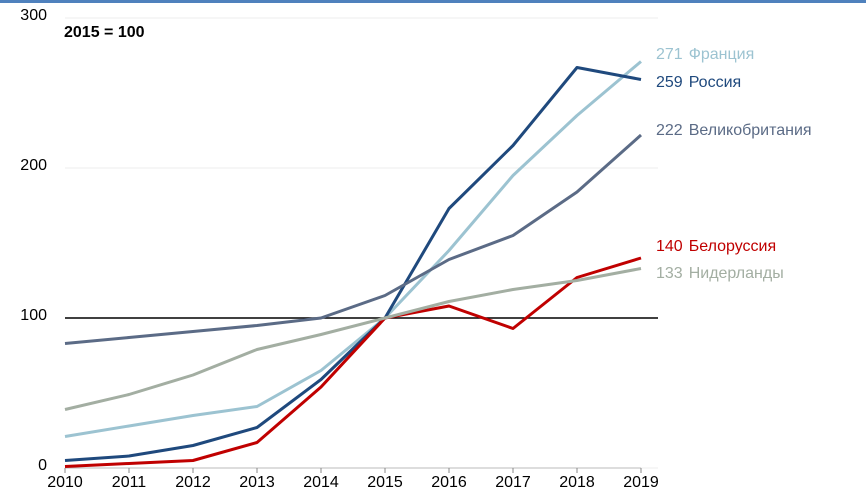 Image resolution: width=866 pixels, height=495 pixels. What do you see at coordinates (42, 465) in the screenshot?
I see `y-tick-label: 0` at bounding box center [42, 465].